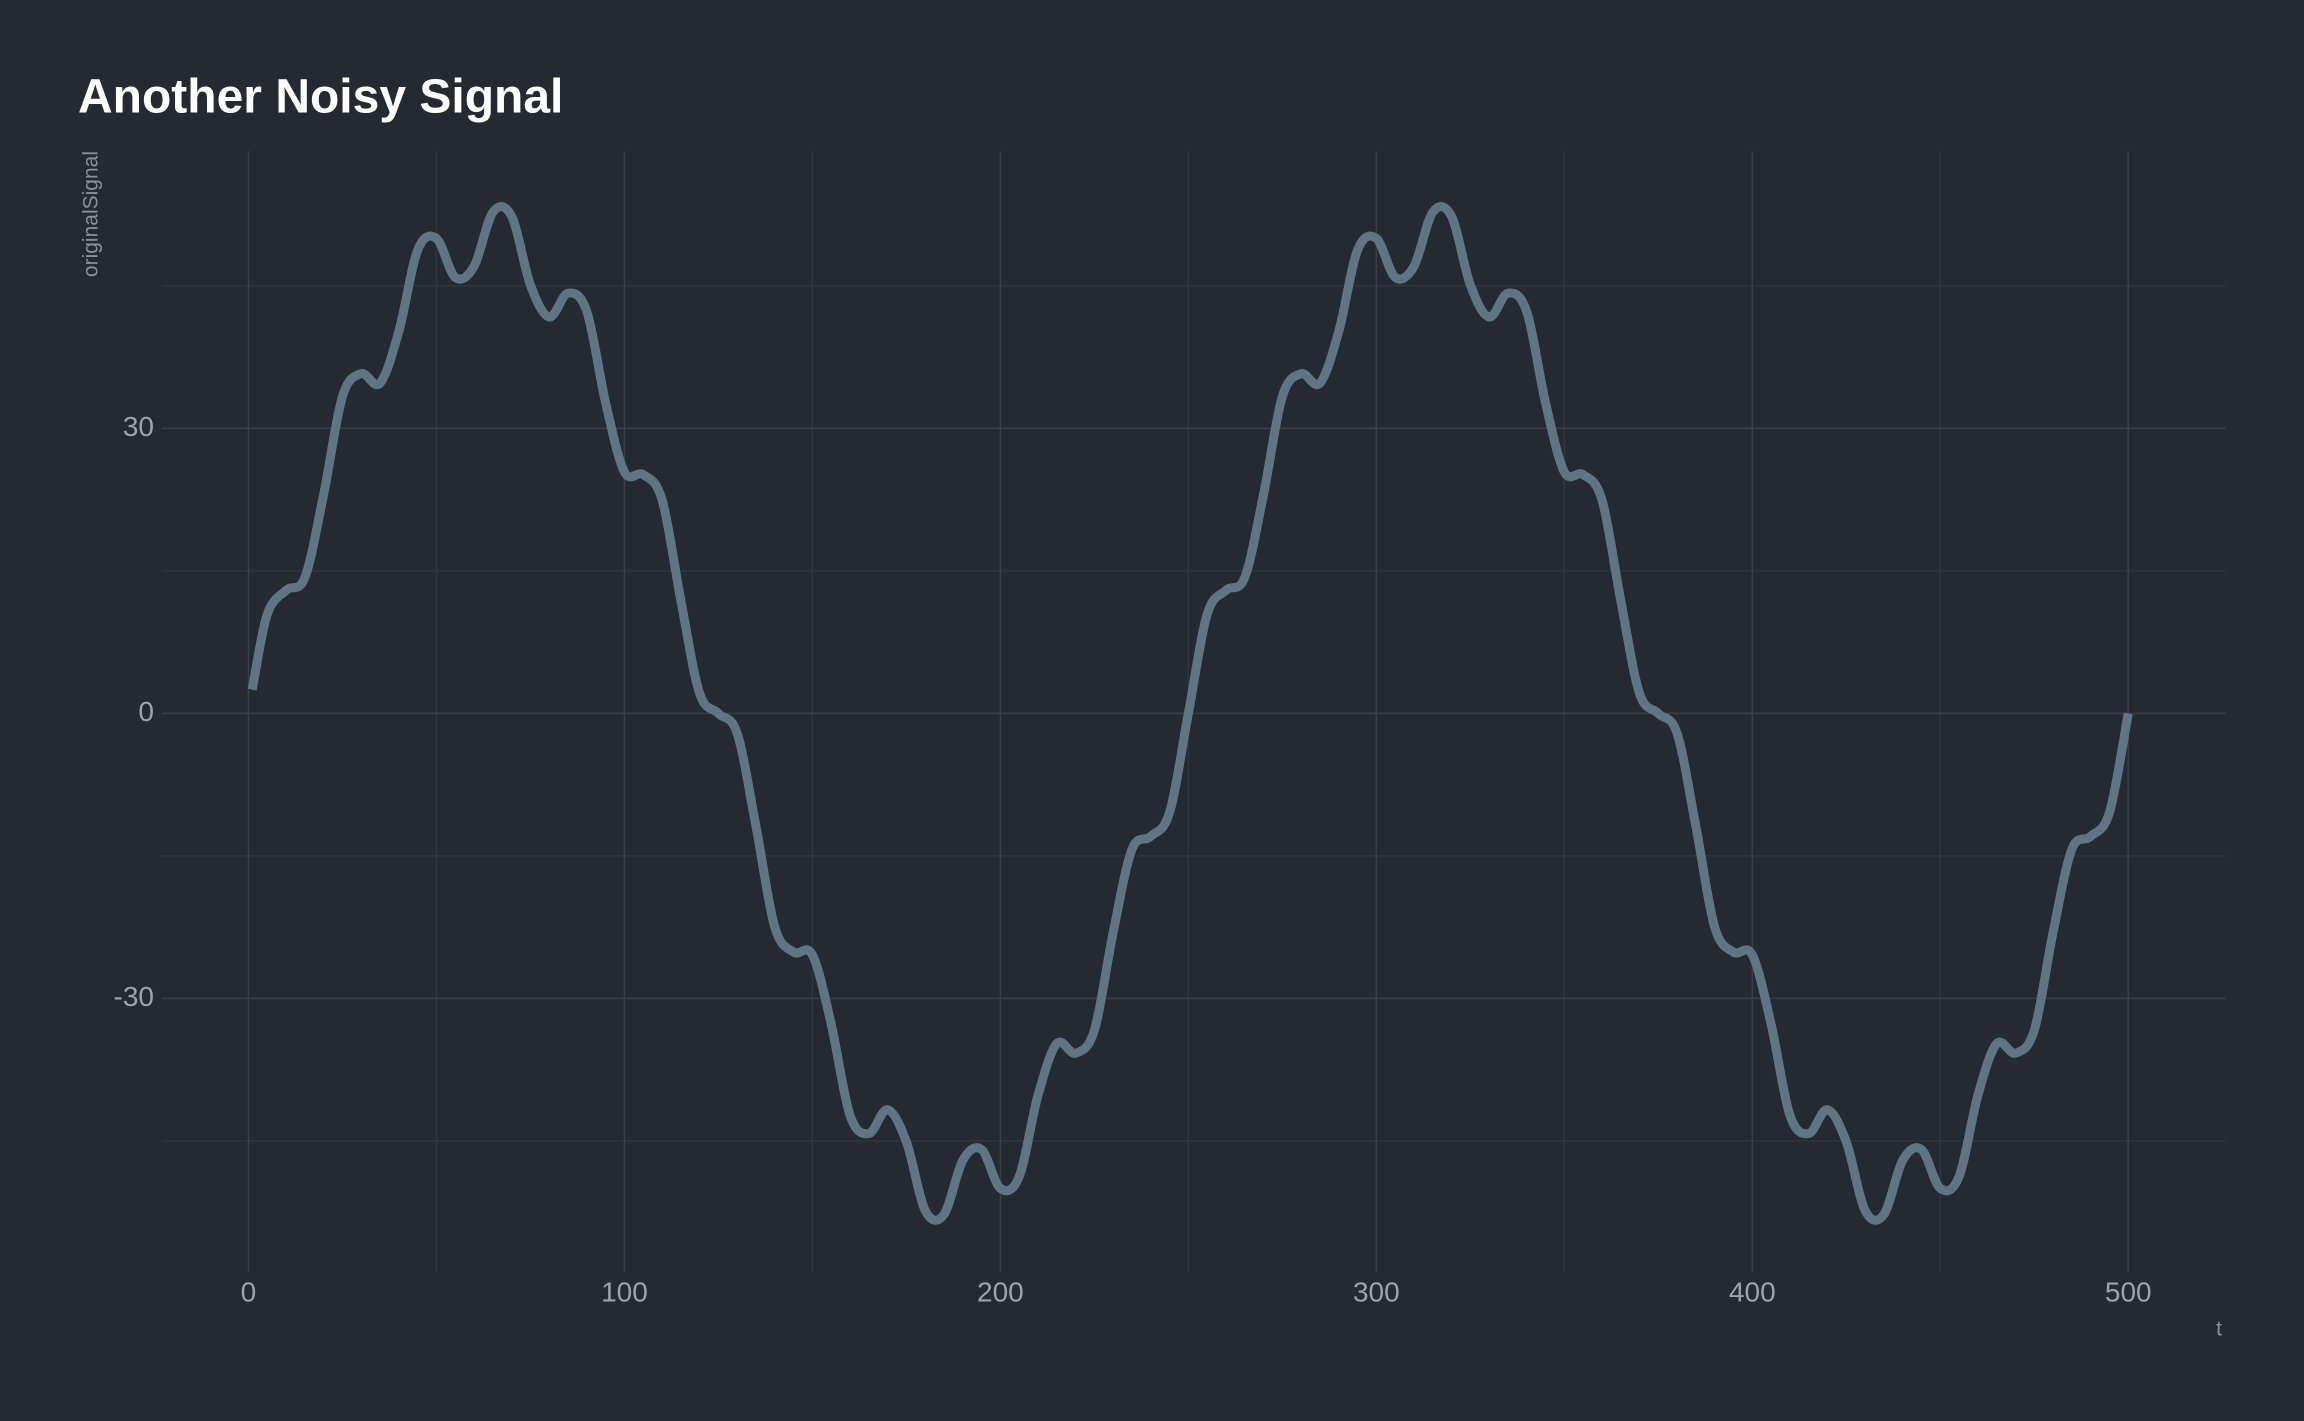 The height and width of the screenshot is (1421, 2304). What do you see at coordinates (1376, 1291) in the screenshot?
I see `x-tick-label: 300` at bounding box center [1376, 1291].